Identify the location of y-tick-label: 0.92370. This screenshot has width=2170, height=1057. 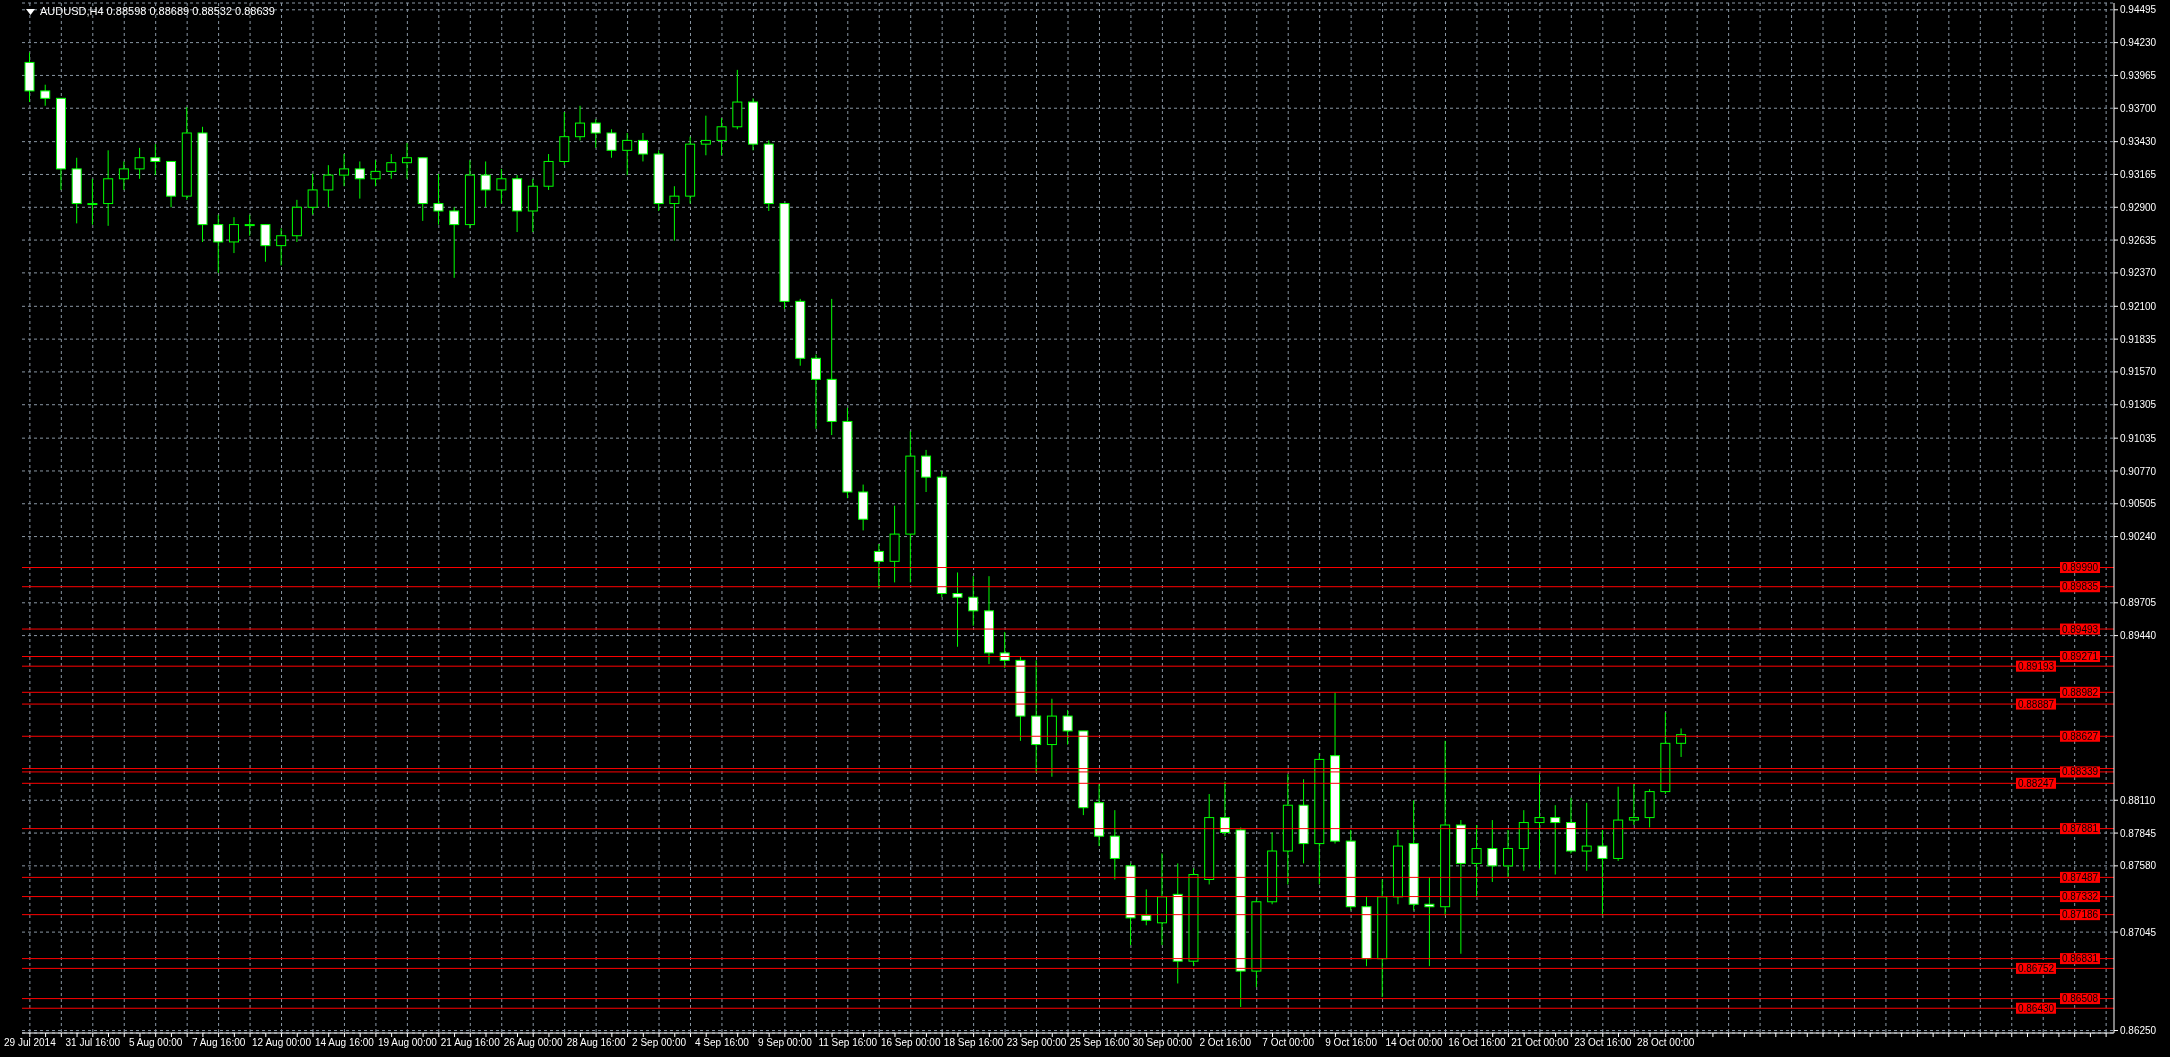
(2138, 273).